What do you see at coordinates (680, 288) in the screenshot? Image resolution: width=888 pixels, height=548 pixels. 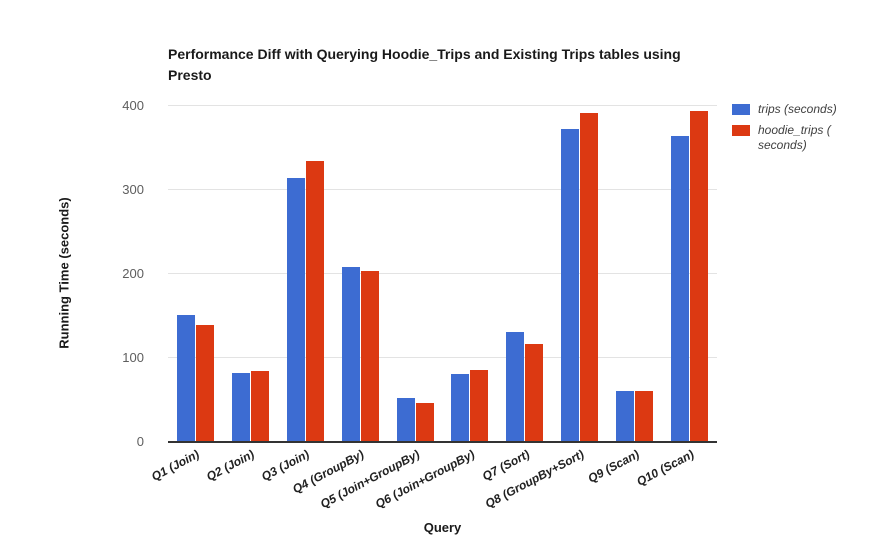 I see `bar-trips-q10` at bounding box center [680, 288].